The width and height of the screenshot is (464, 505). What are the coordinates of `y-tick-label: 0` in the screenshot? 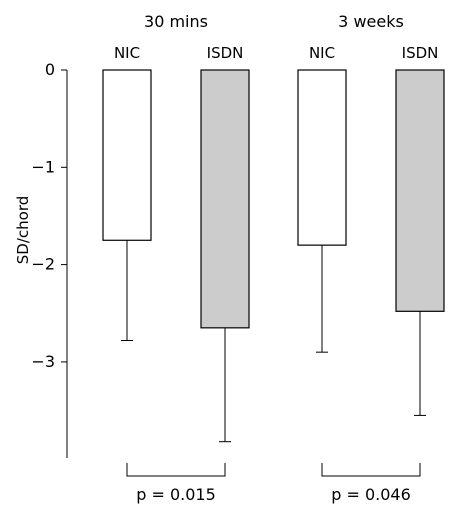 It's located at (50, 69).